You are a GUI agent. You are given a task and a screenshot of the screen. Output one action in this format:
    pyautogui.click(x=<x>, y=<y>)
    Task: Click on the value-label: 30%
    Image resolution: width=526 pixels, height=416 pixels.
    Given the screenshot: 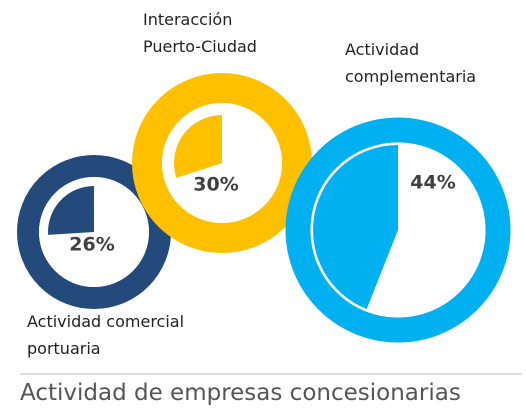 What is the action you would take?
    pyautogui.click(x=215, y=185)
    